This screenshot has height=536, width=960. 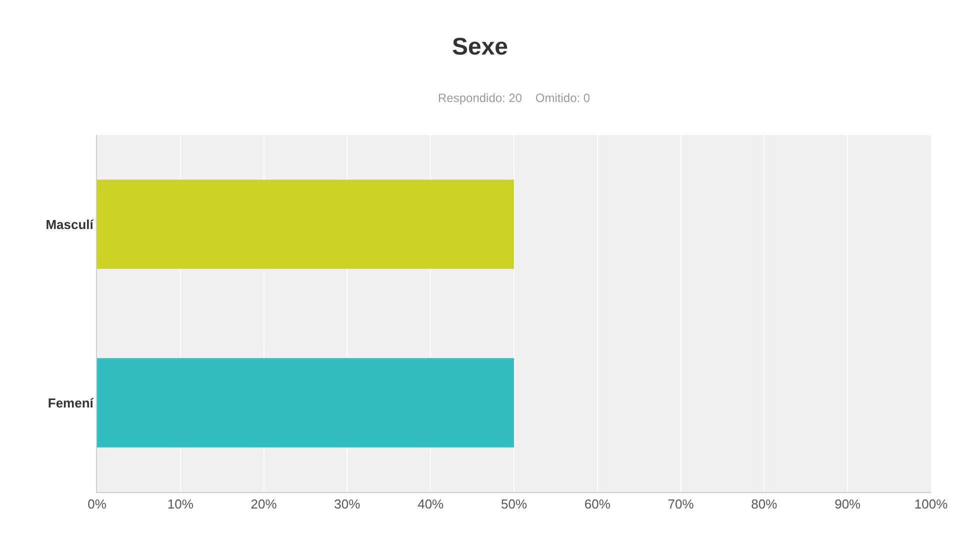 What do you see at coordinates (681, 504) in the screenshot?
I see `x-tick-label: 70%` at bounding box center [681, 504].